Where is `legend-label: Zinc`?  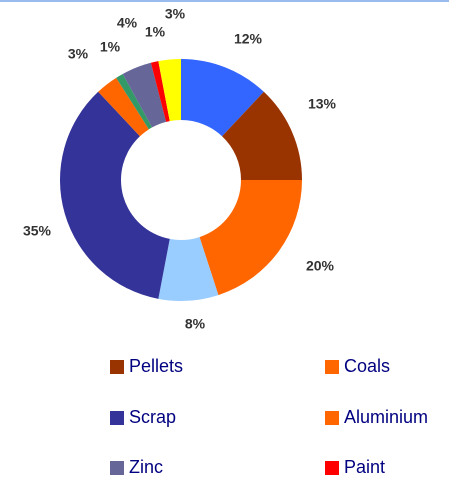 legend-label: Zinc is located at coordinates (146, 467).